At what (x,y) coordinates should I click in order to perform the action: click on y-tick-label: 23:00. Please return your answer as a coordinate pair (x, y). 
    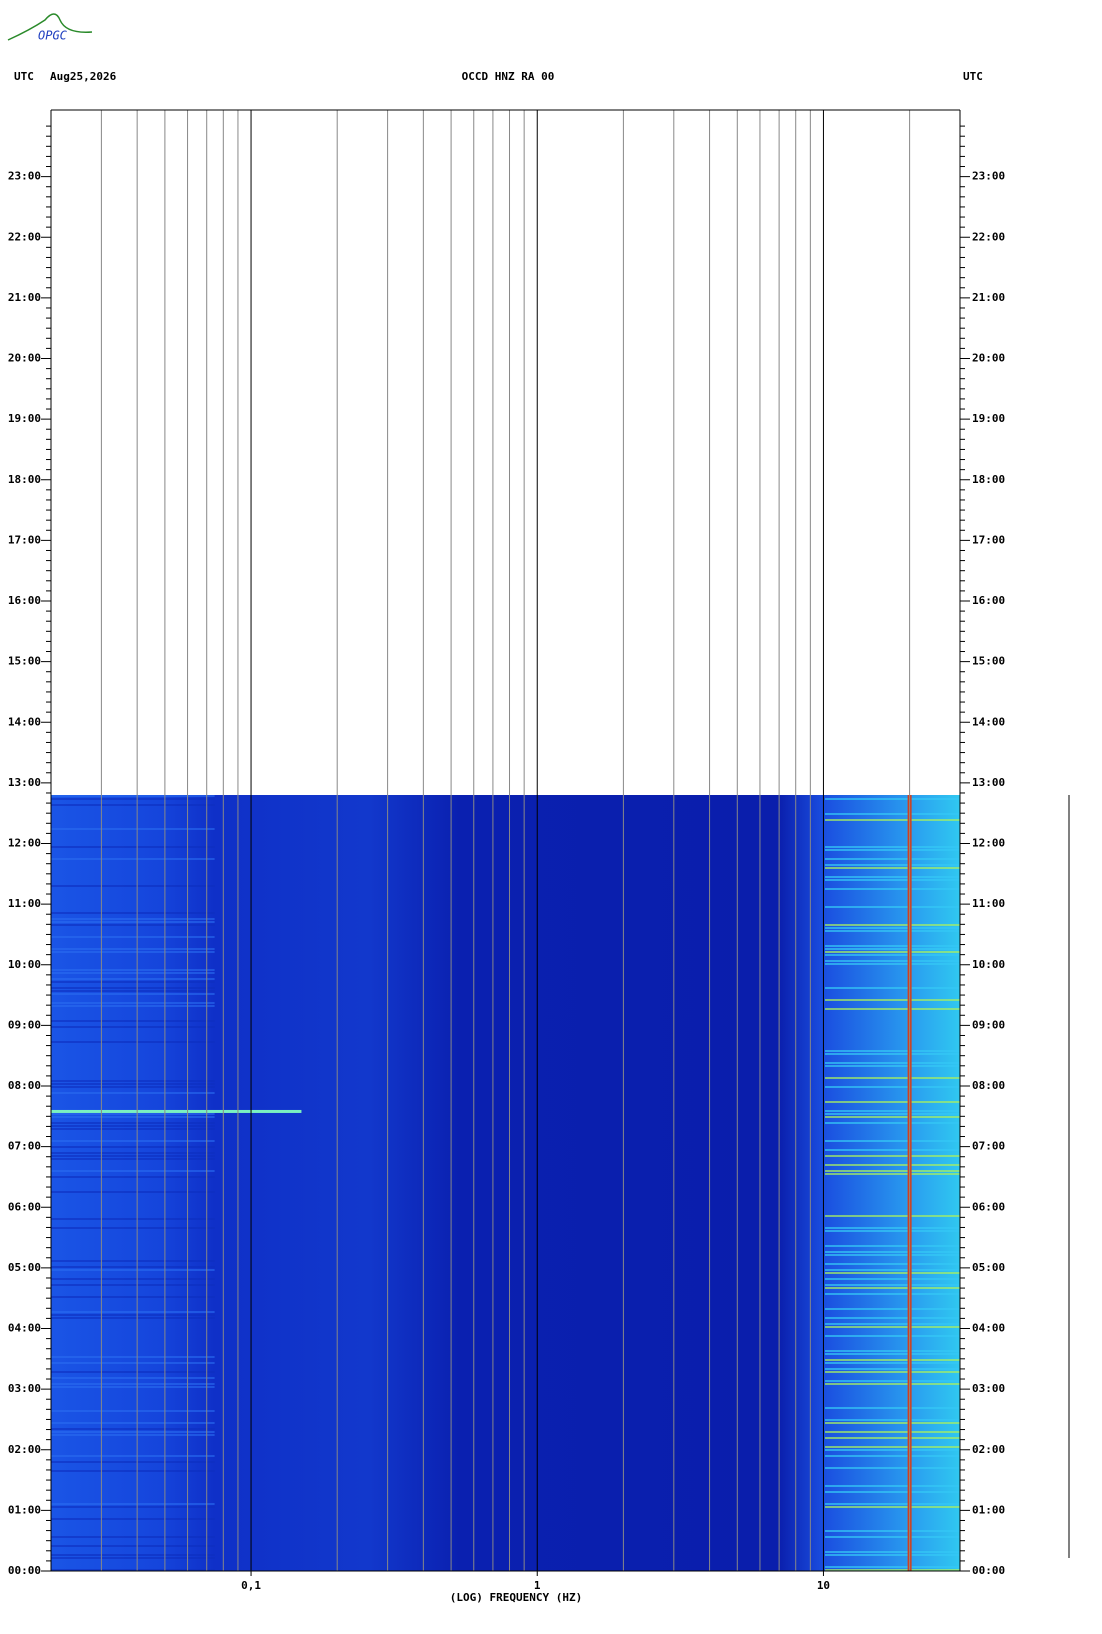
    Looking at the image, I should click on (988, 176).